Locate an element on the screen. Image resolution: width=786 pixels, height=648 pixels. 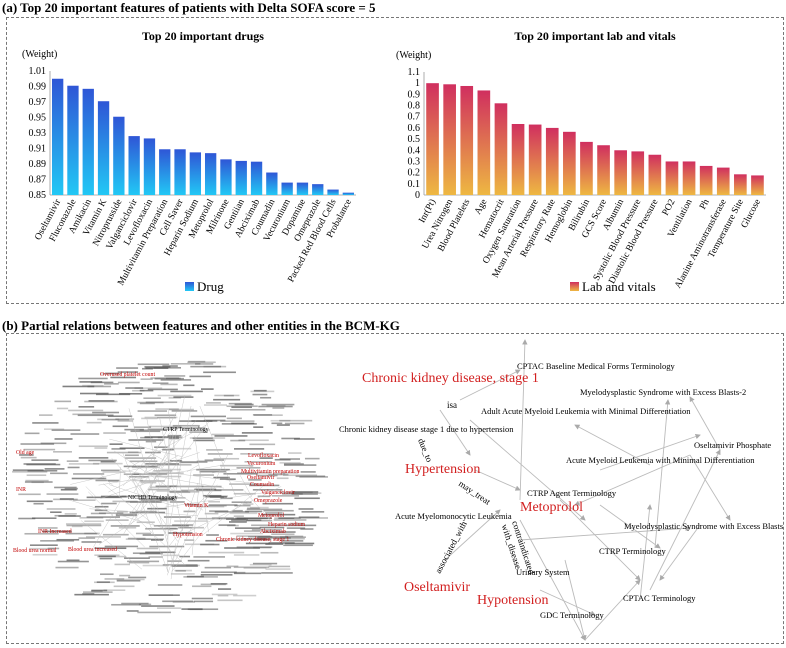
cloud-highlight-label: Vitamin K is located at coordinates (196, 506).